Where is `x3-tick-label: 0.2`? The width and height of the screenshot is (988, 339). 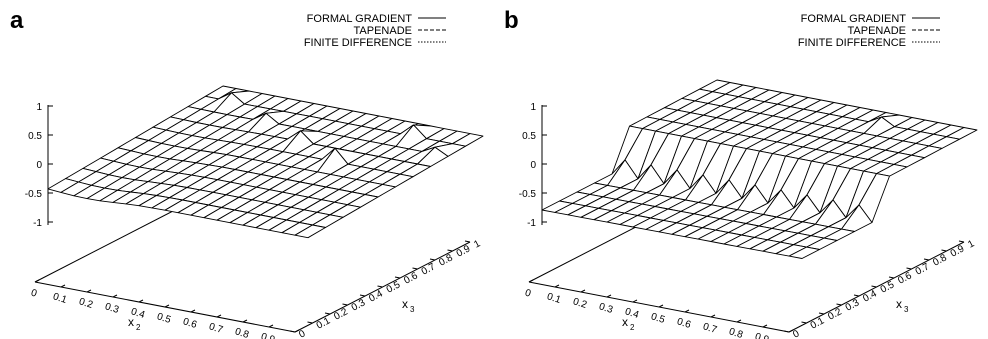 x3-tick-label: 0.2 is located at coordinates (835, 314).